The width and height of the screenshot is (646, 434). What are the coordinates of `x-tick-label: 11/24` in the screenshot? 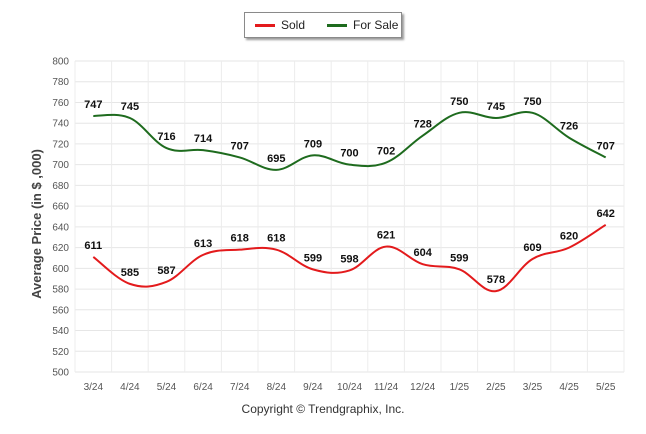 It's located at (386, 387).